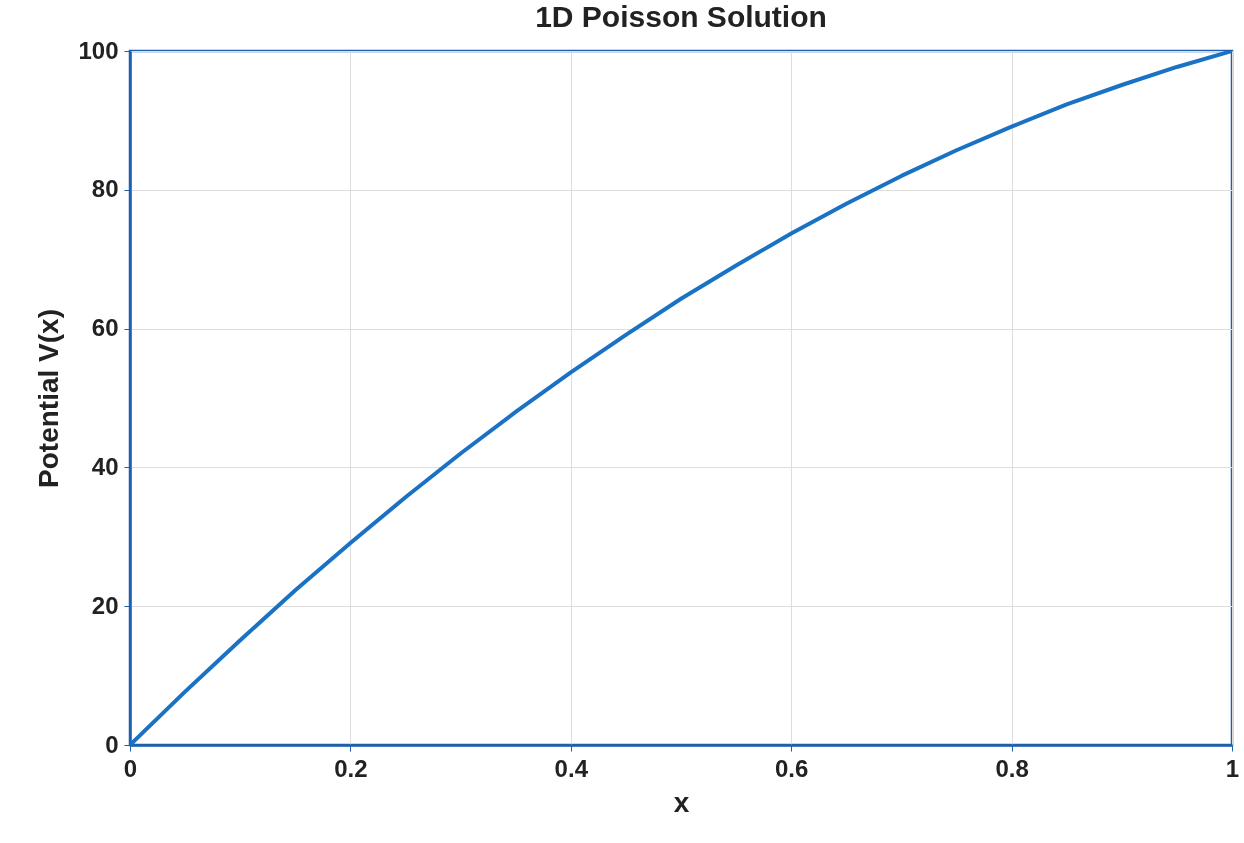 This screenshot has height=843, width=1244. Describe the element at coordinates (105, 328) in the screenshot. I see `y-tick-label: 60` at that location.